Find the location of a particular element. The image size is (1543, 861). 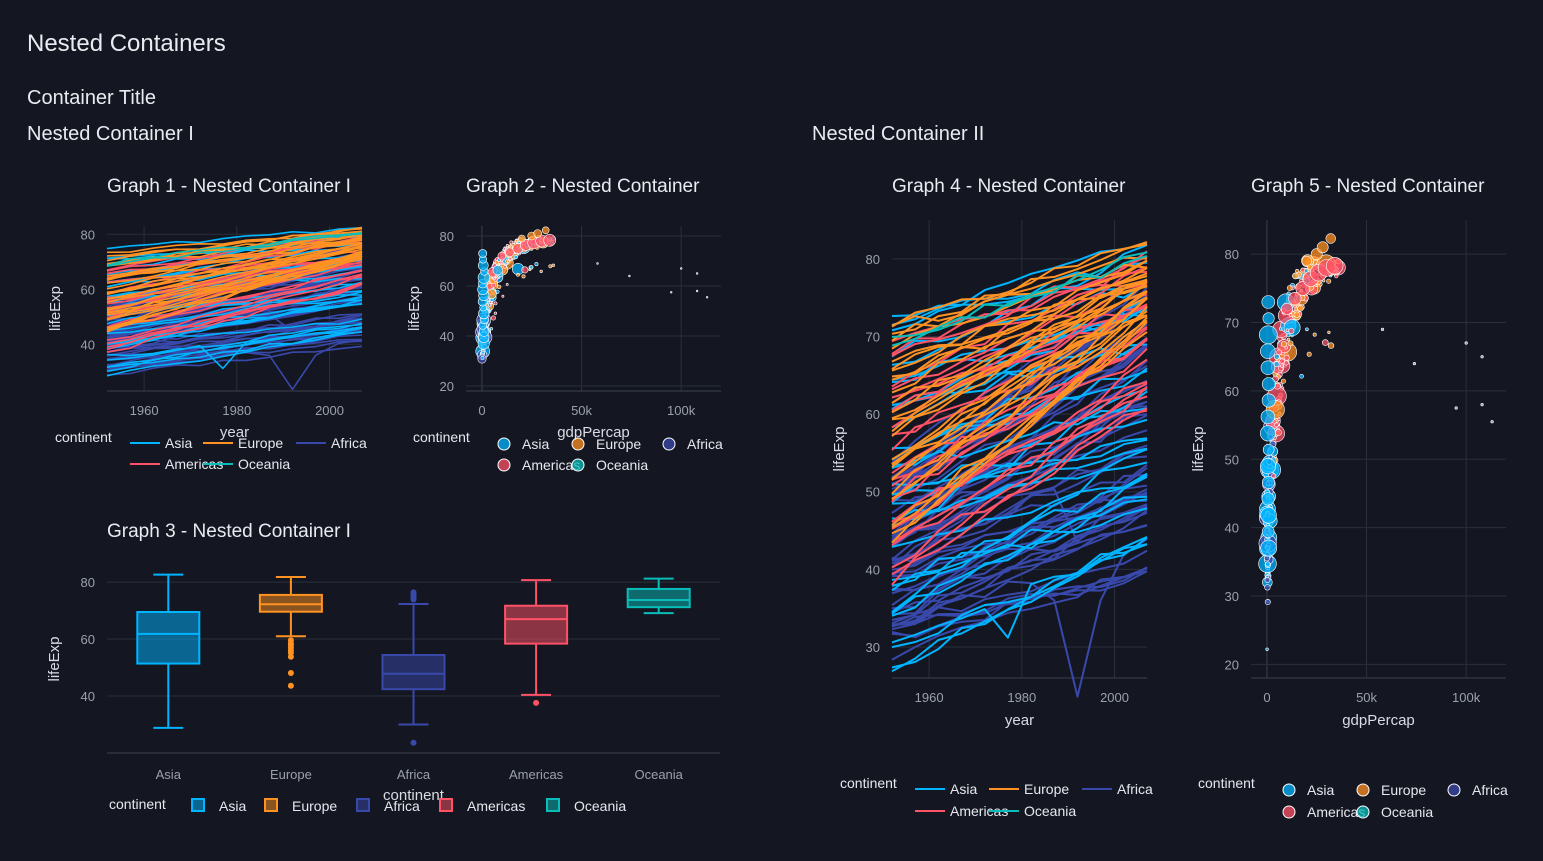

y-tick-label: 60 is located at coordinates (873, 414).